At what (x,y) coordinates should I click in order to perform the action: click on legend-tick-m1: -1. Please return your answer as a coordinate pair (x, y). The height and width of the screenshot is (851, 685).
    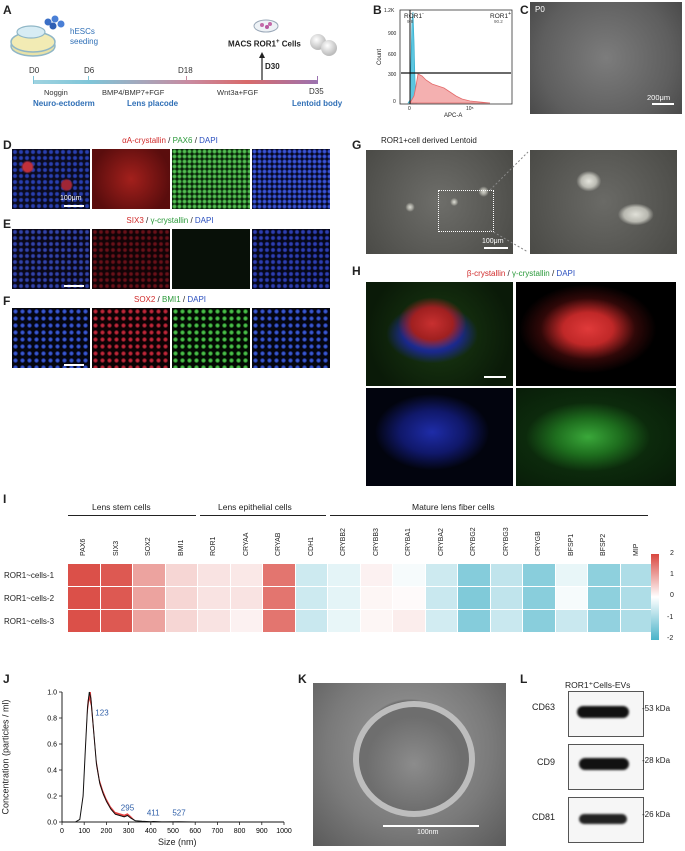
    Looking at the image, I should click on (670, 617).